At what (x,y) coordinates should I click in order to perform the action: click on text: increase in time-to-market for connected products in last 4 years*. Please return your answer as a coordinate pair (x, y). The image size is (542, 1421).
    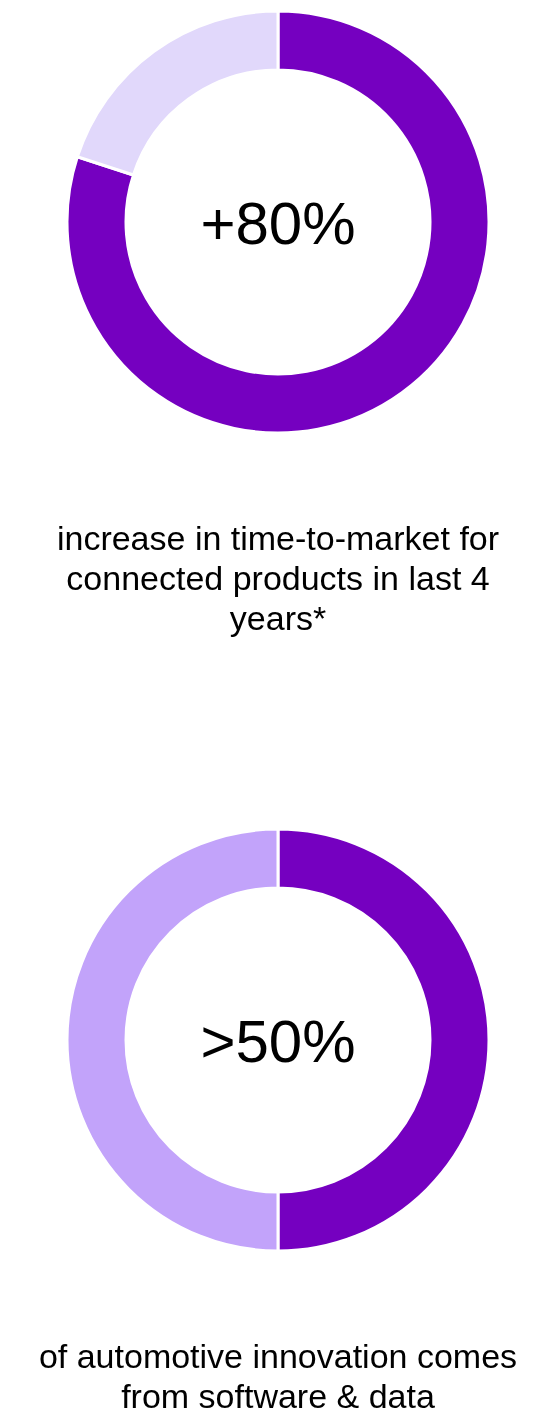
    Looking at the image, I should click on (278, 578).